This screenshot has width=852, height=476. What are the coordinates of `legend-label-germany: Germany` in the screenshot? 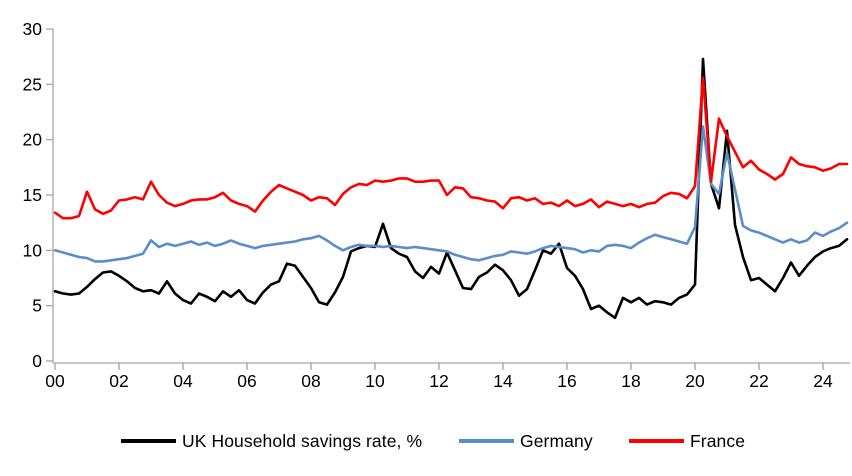 It's located at (556, 440).